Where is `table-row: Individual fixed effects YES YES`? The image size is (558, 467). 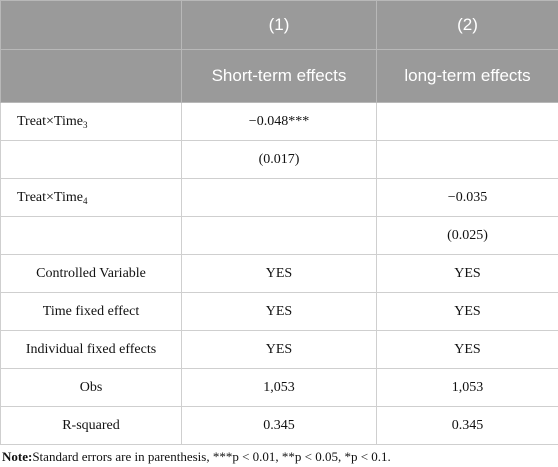
table-row: Individual fixed effects YES YES is located at coordinates (279, 349).